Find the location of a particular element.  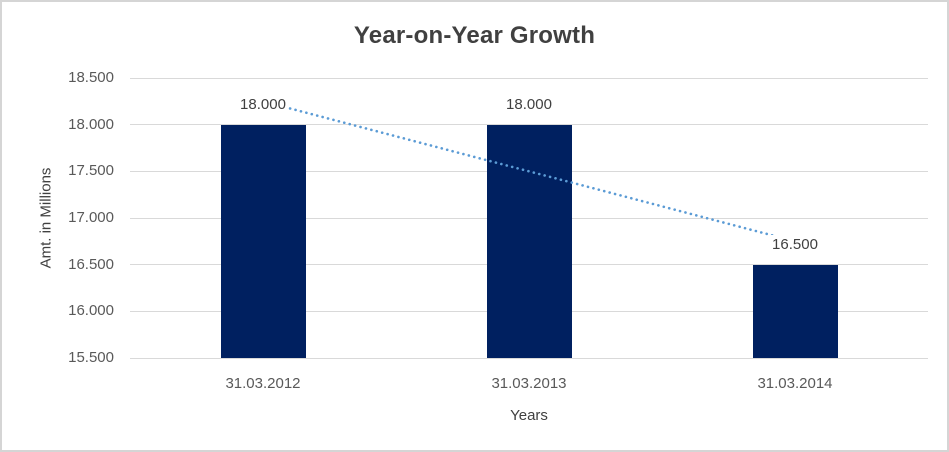

y-tick-label: 15.500 is located at coordinates (91, 357).